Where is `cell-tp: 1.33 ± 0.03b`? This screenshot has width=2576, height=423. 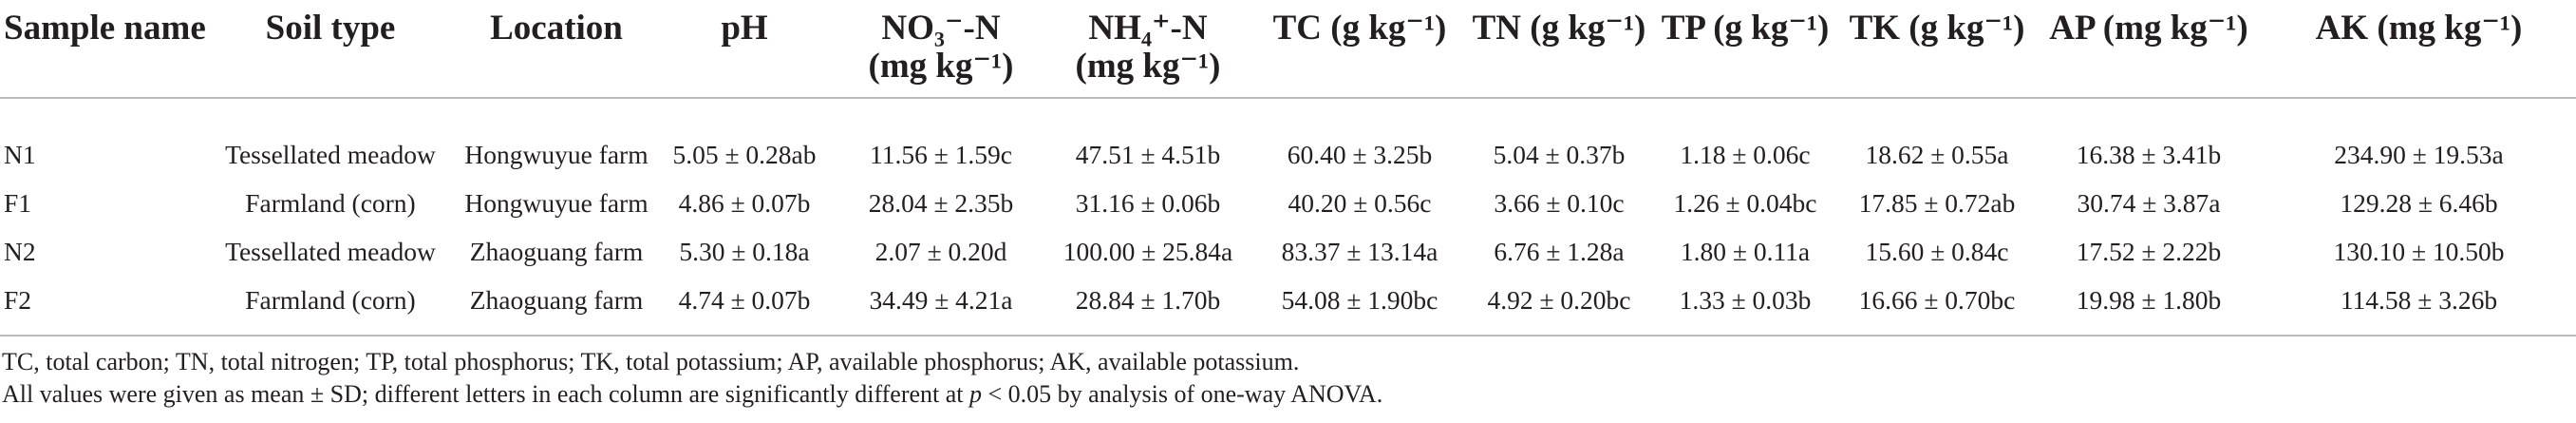 cell-tp: 1.33 ± 0.03b is located at coordinates (1745, 300).